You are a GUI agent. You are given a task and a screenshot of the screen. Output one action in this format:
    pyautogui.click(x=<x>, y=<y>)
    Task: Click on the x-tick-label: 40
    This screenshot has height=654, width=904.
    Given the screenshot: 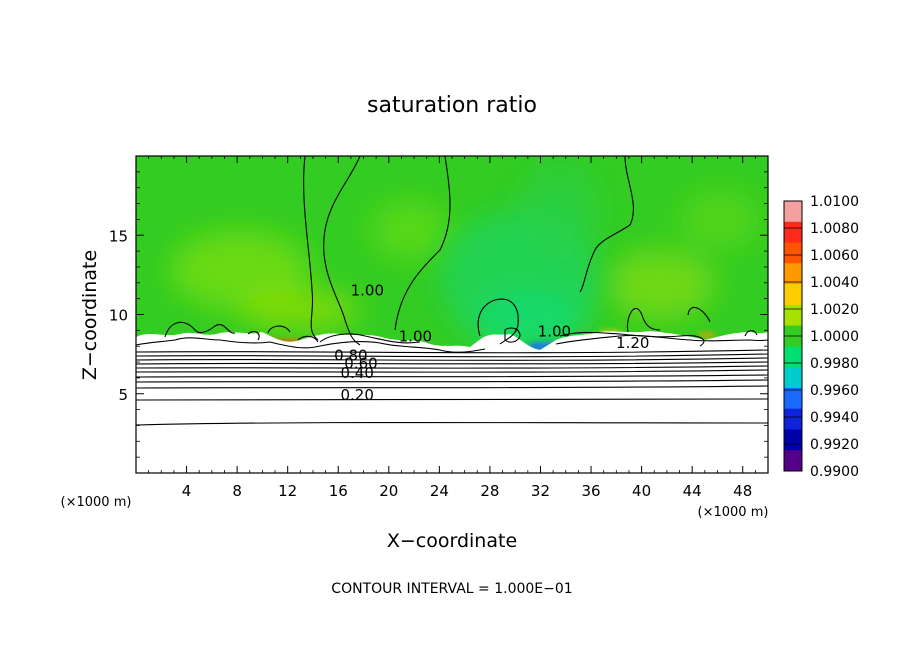 What is the action you would take?
    pyautogui.click(x=641, y=491)
    